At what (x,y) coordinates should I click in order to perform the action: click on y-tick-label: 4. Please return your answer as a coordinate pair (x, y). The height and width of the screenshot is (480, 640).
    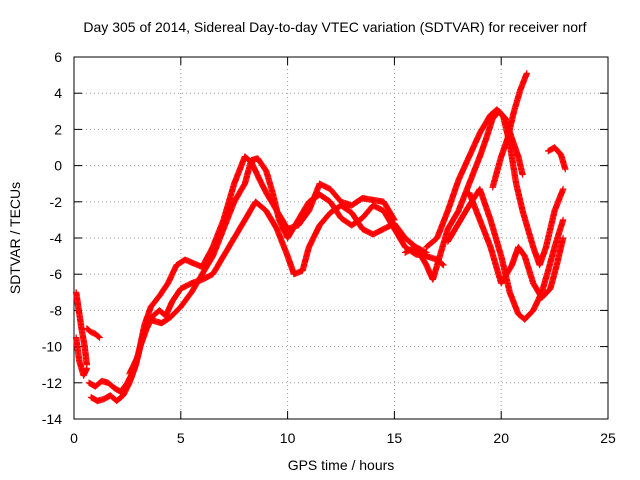
    Looking at the image, I should click on (58, 93).